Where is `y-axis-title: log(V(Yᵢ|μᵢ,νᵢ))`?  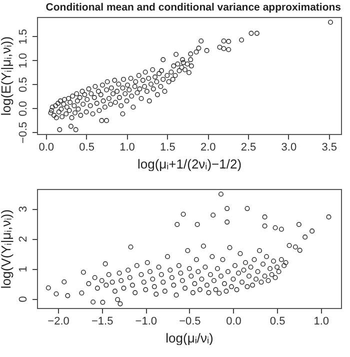 y-axis-title: log(V(Yᵢ|μᵢ,νᵢ)) is located at coordinates (7, 249).